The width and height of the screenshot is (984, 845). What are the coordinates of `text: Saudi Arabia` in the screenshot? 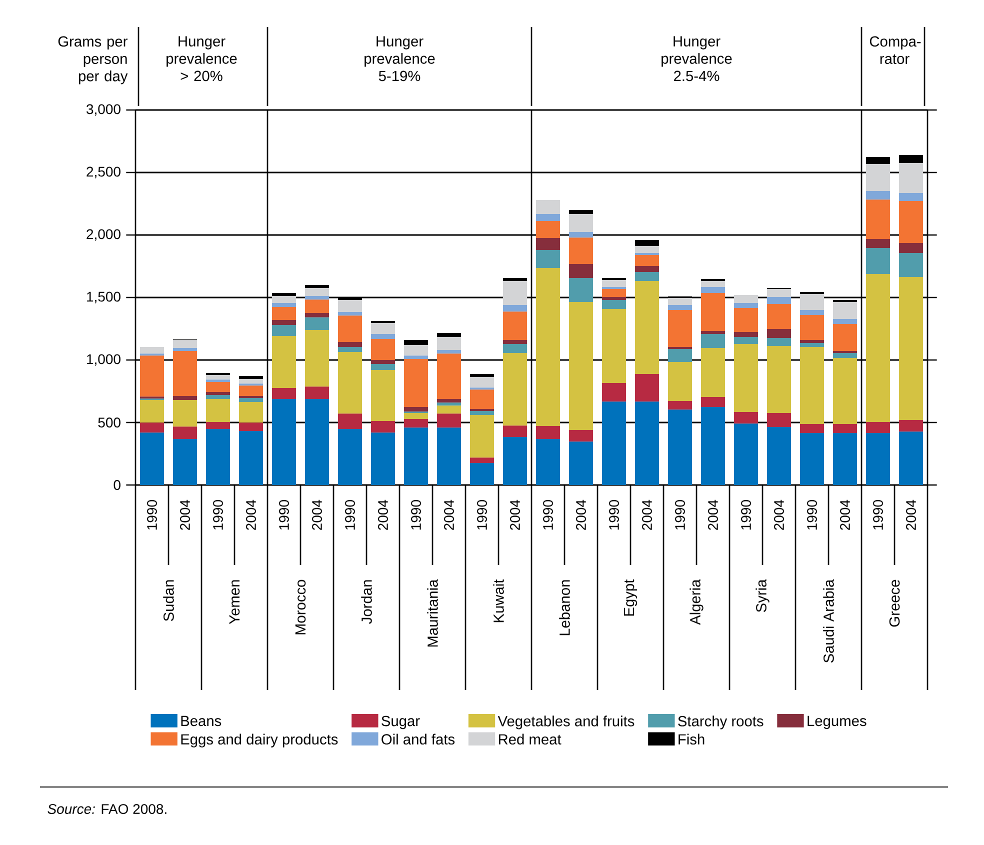 It's located at (828, 621).